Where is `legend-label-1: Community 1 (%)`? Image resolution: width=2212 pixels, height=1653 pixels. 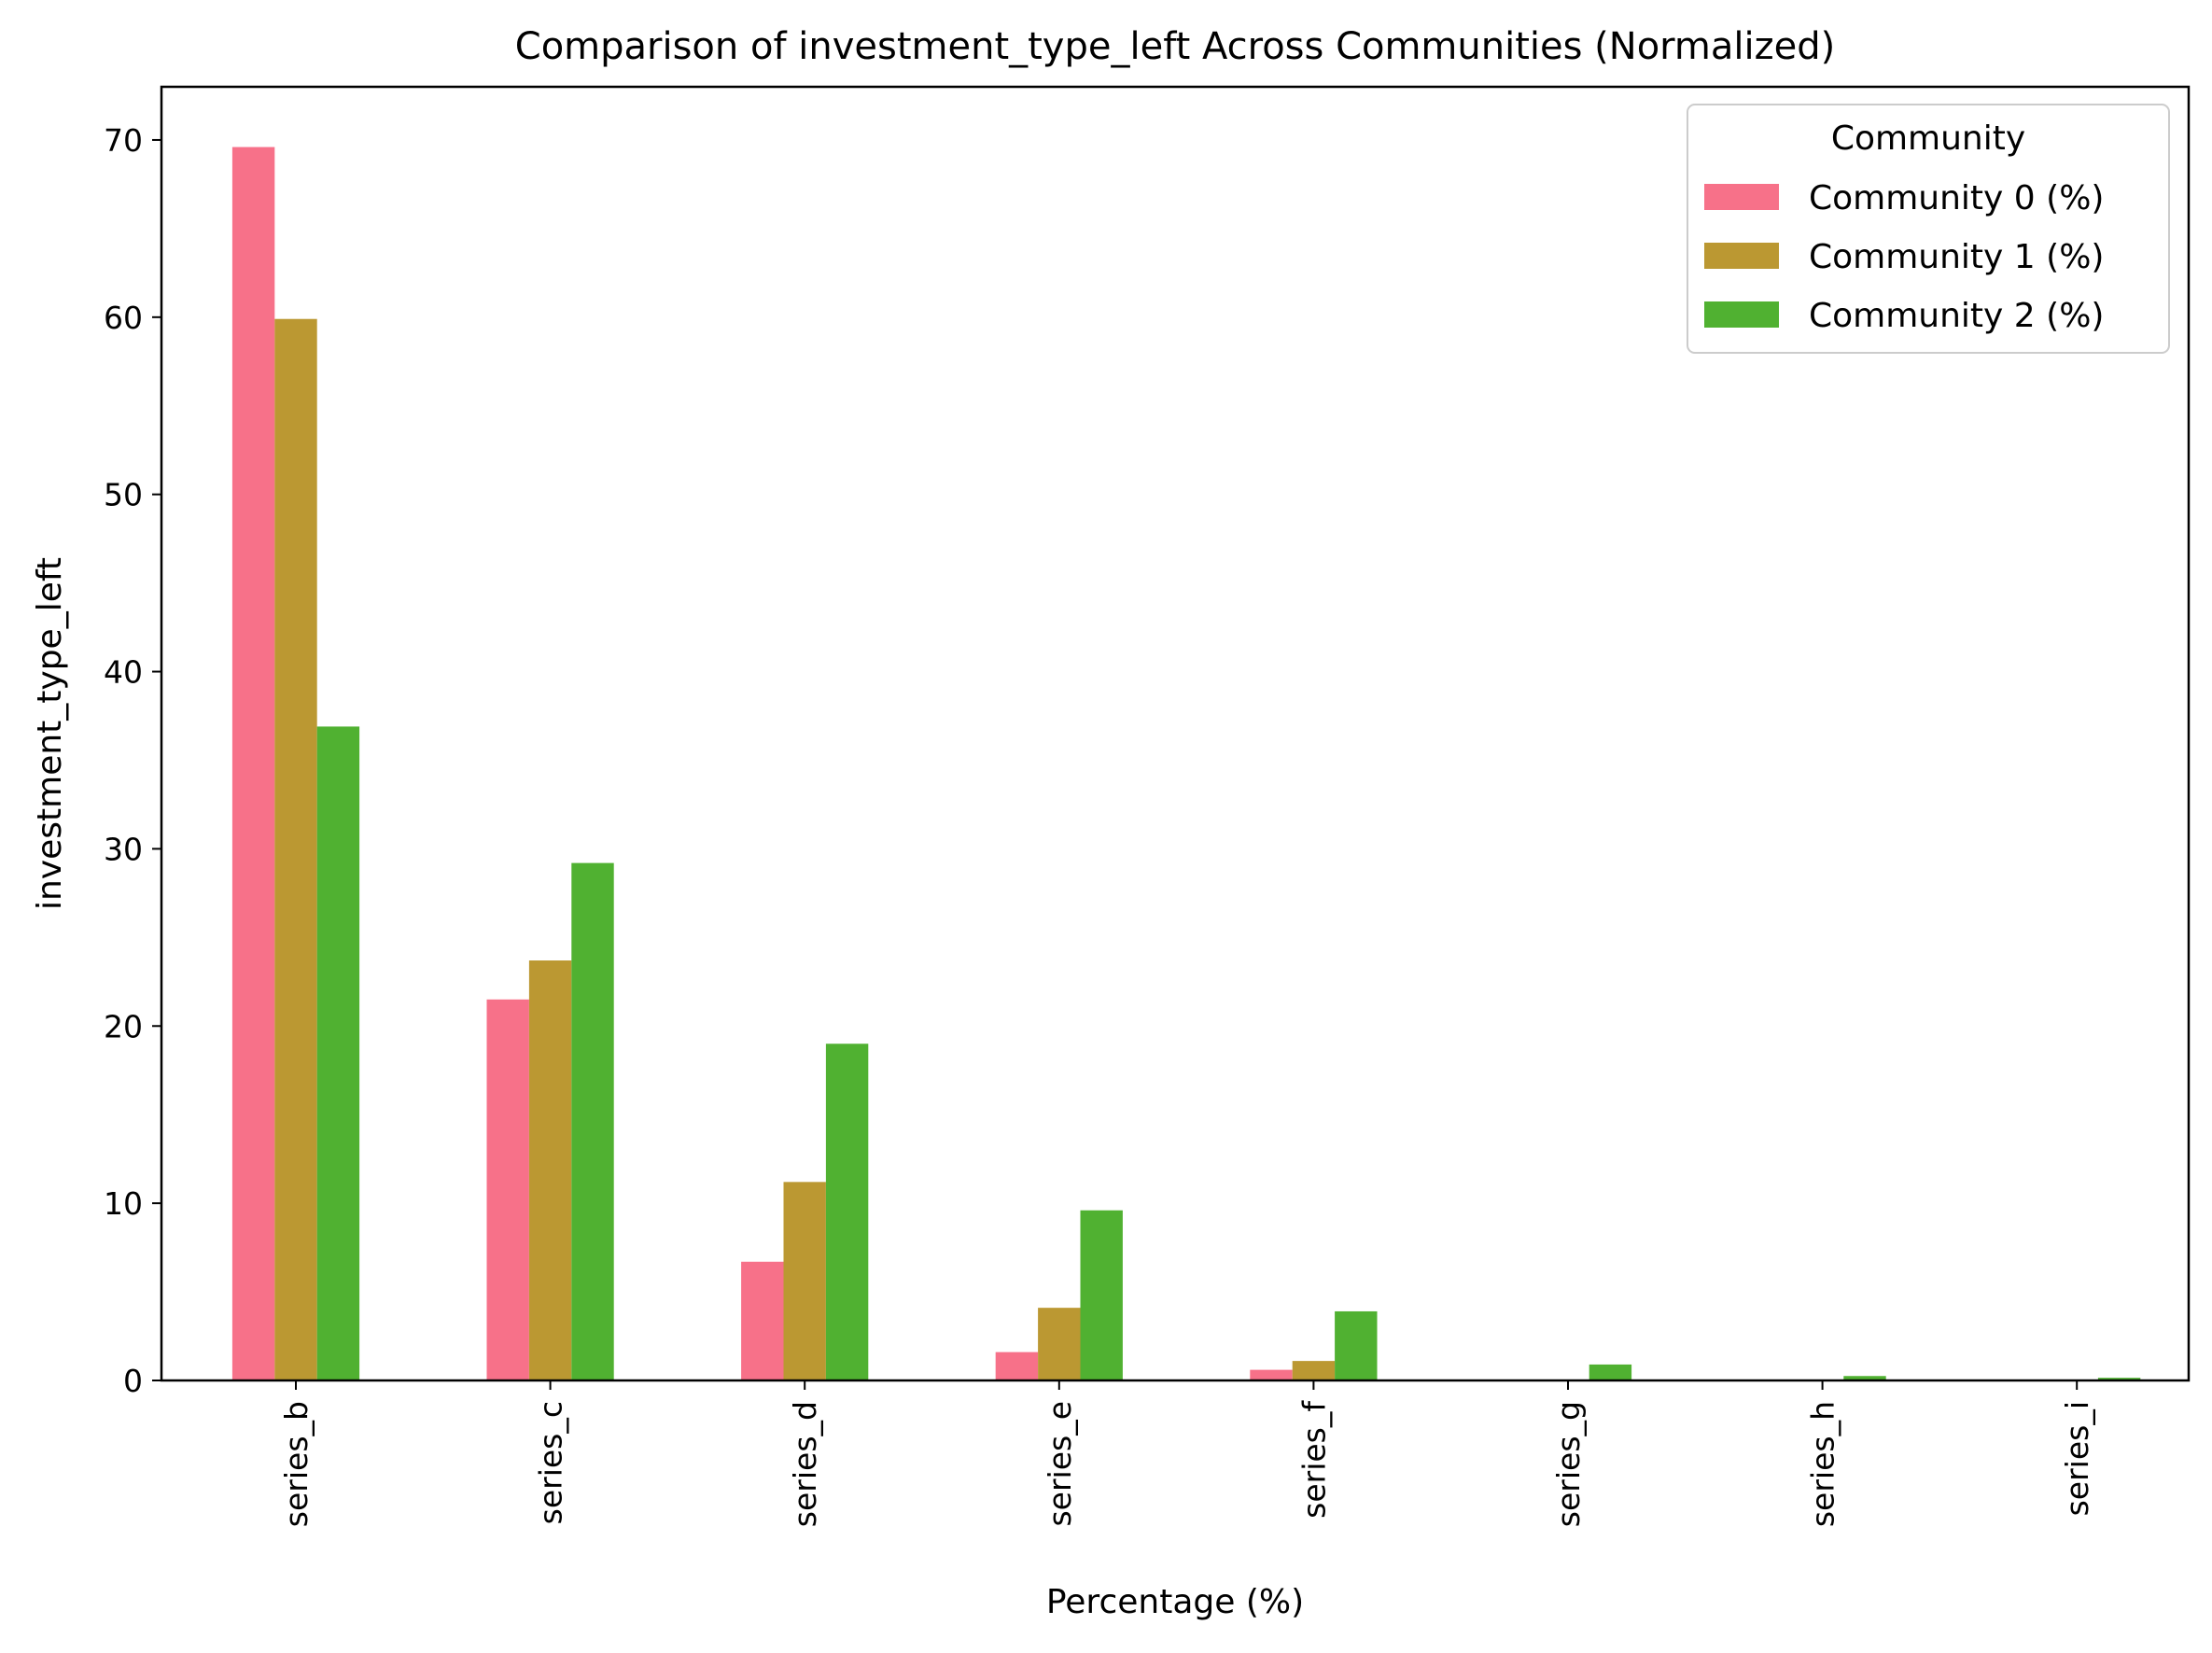 legend-label-1: Community 1 (%) is located at coordinates (1956, 257).